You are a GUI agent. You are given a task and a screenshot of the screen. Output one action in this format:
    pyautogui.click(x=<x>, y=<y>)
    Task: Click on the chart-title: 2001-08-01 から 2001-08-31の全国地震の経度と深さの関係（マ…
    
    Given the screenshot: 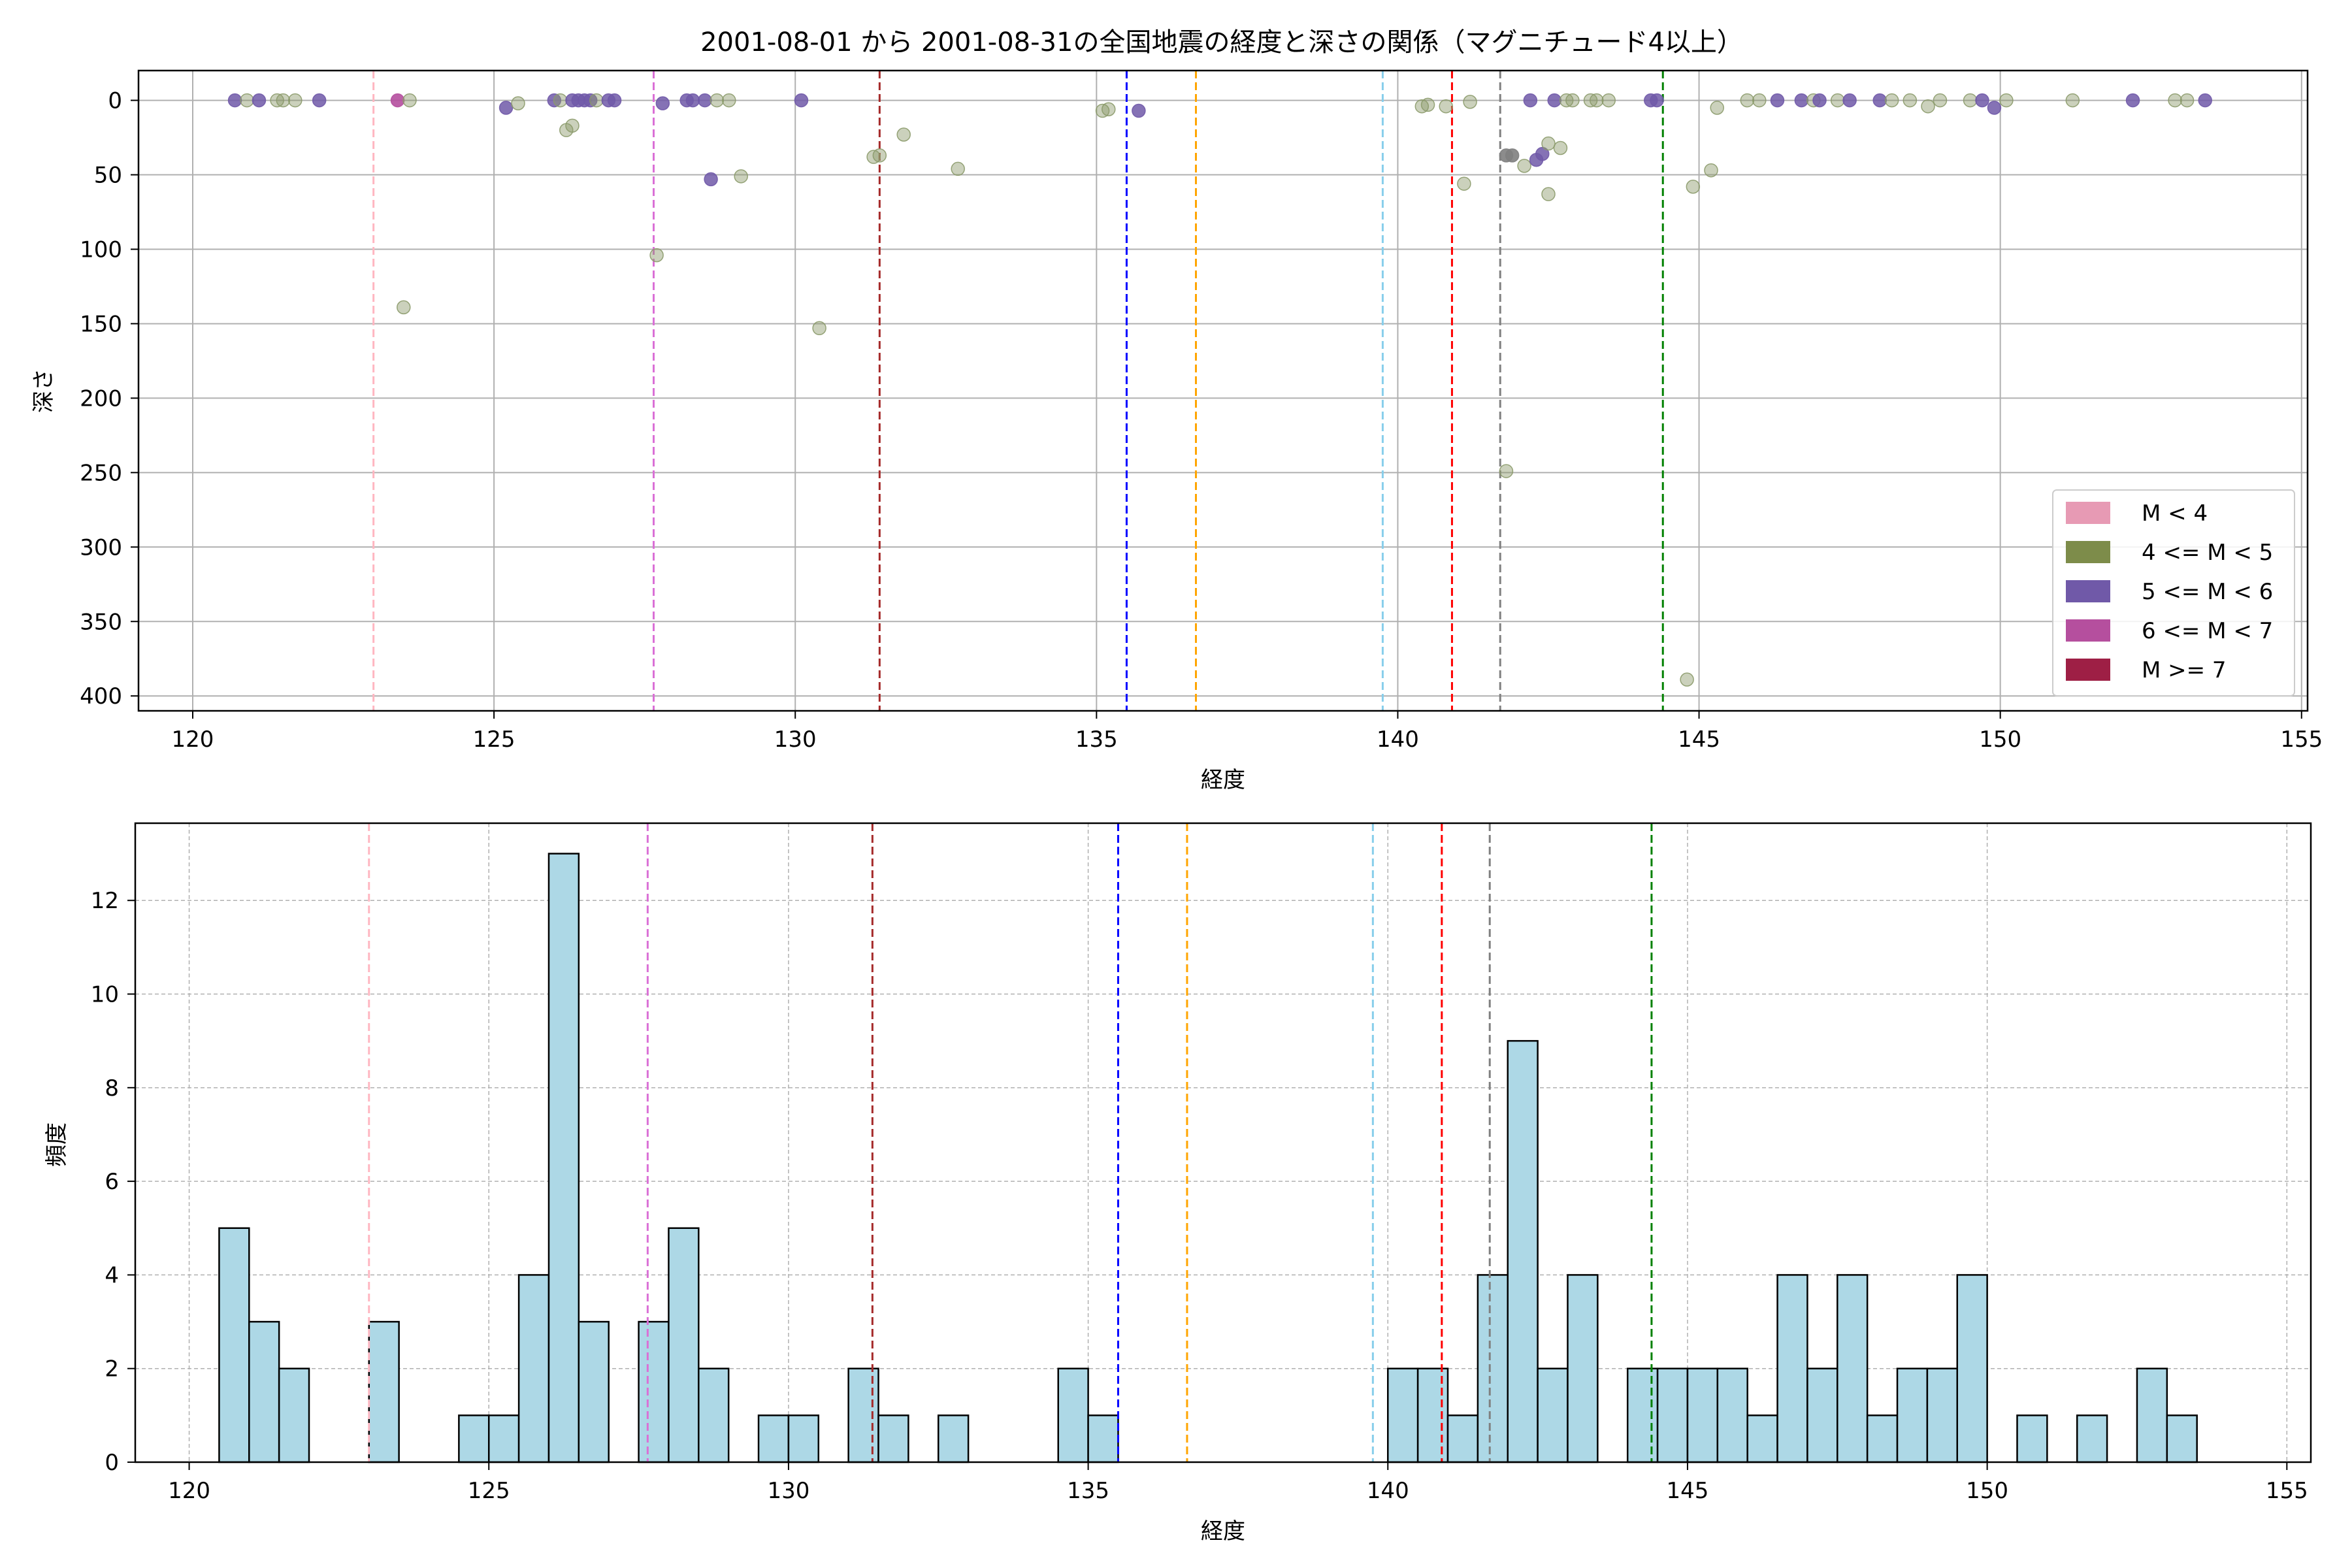 What is the action you would take?
    pyautogui.click(x=1221, y=42)
    